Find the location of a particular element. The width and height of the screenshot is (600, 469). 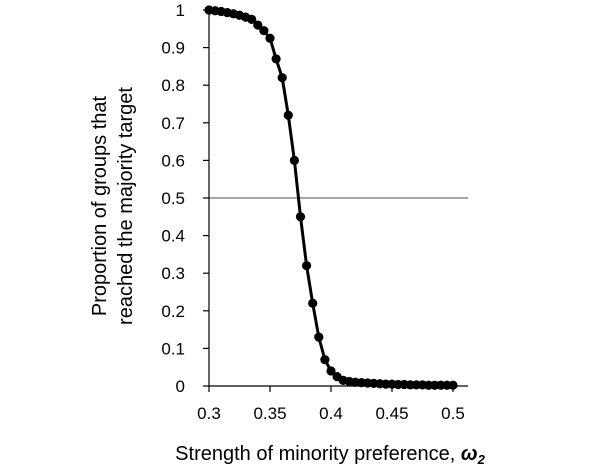

x-axis-title-subscript: 2 is located at coordinates (481, 459).